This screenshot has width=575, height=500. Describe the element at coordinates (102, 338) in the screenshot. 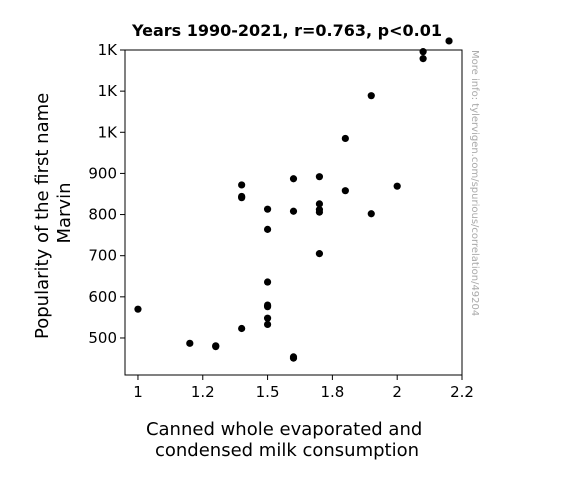

I see `y-tick-label: 500` at that location.